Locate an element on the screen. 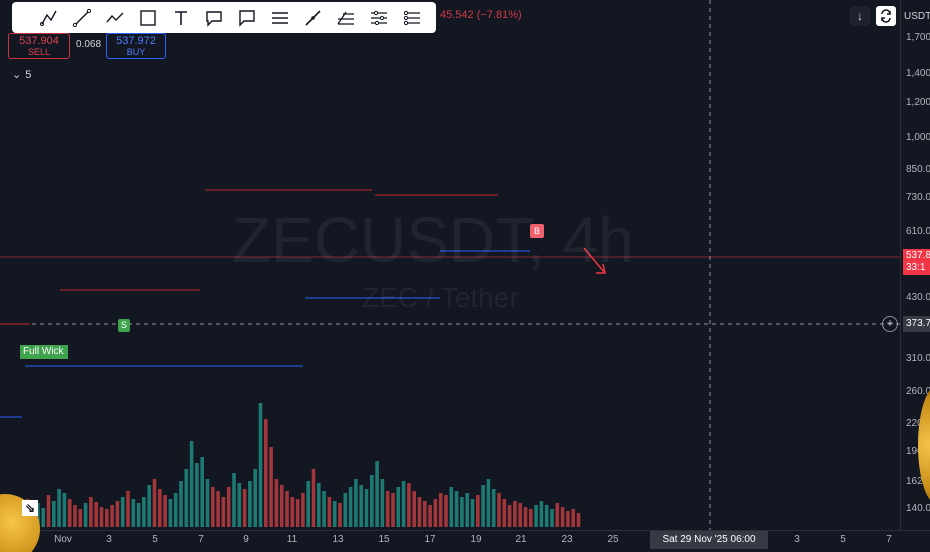 Image resolution: width=930 pixels, height=552 pixels. buy-label: BUY is located at coordinates (136, 52).